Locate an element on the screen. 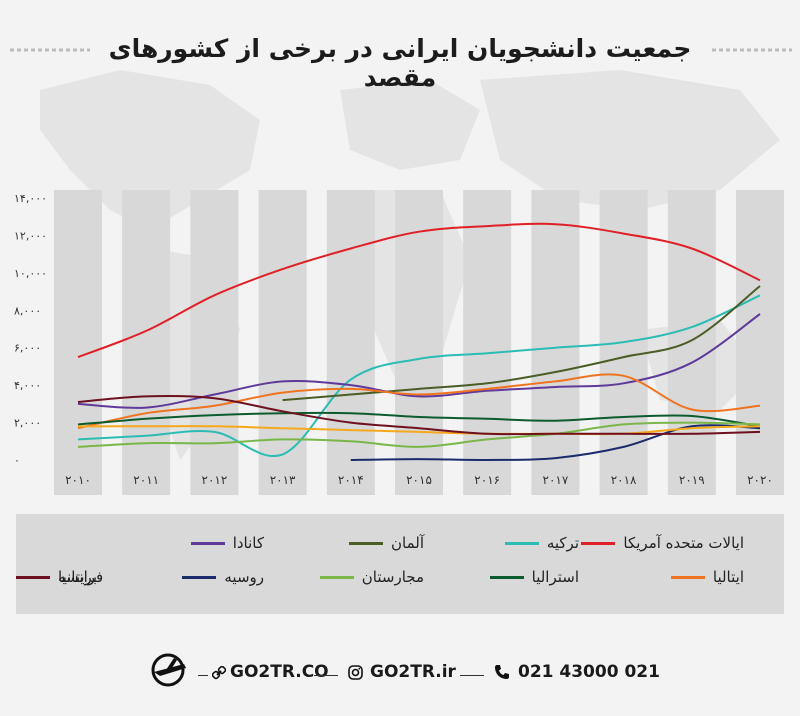 Image resolution: width=800 pixels, height=716 pixels. year-band-2010 is located at coordinates (78, 342).